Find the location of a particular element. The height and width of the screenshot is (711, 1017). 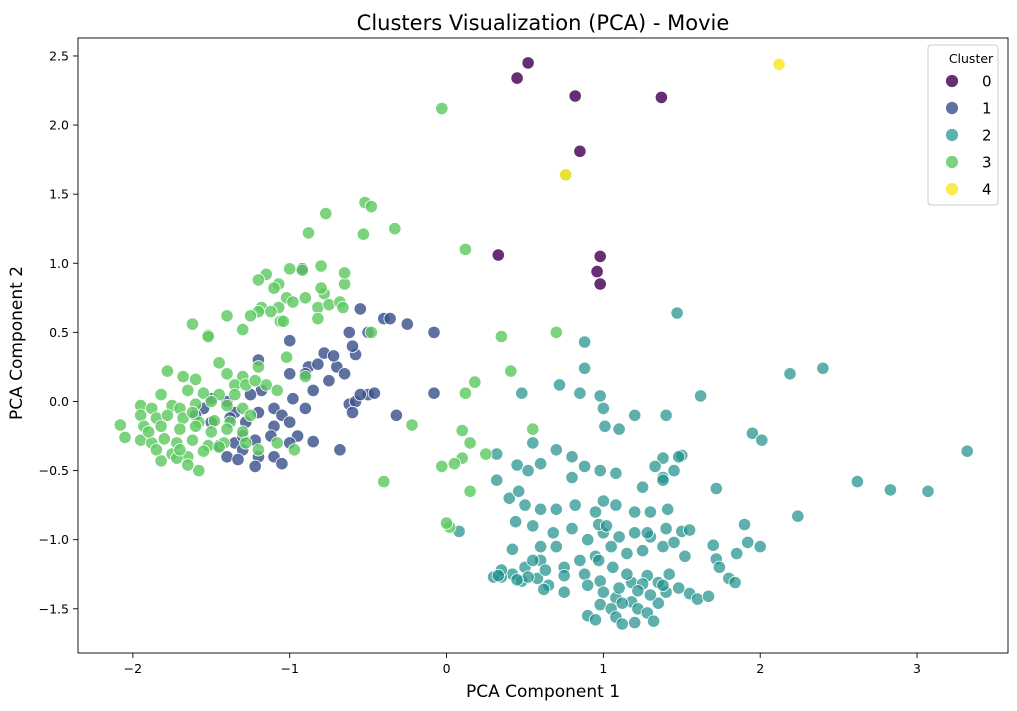

y-axis: −1.5 −1.0 −0.5 0.0 0.5 1.0 1.5 2.0 2.5 is located at coordinates (58, 332).